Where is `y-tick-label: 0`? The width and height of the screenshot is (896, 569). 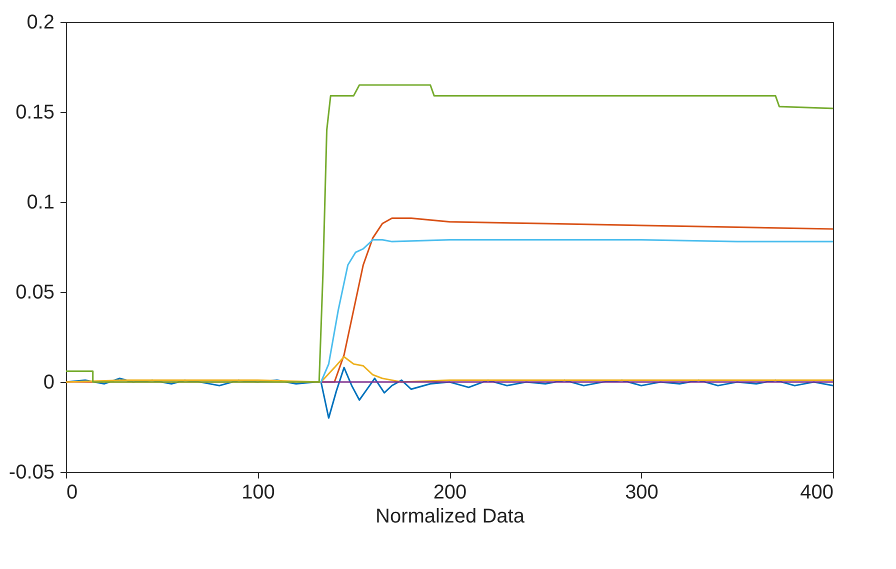 y-tick-label: 0 is located at coordinates (48, 383).